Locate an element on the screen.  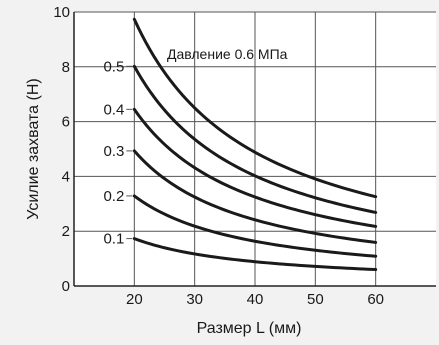
y-tick-label: 2 is located at coordinates (66, 231).